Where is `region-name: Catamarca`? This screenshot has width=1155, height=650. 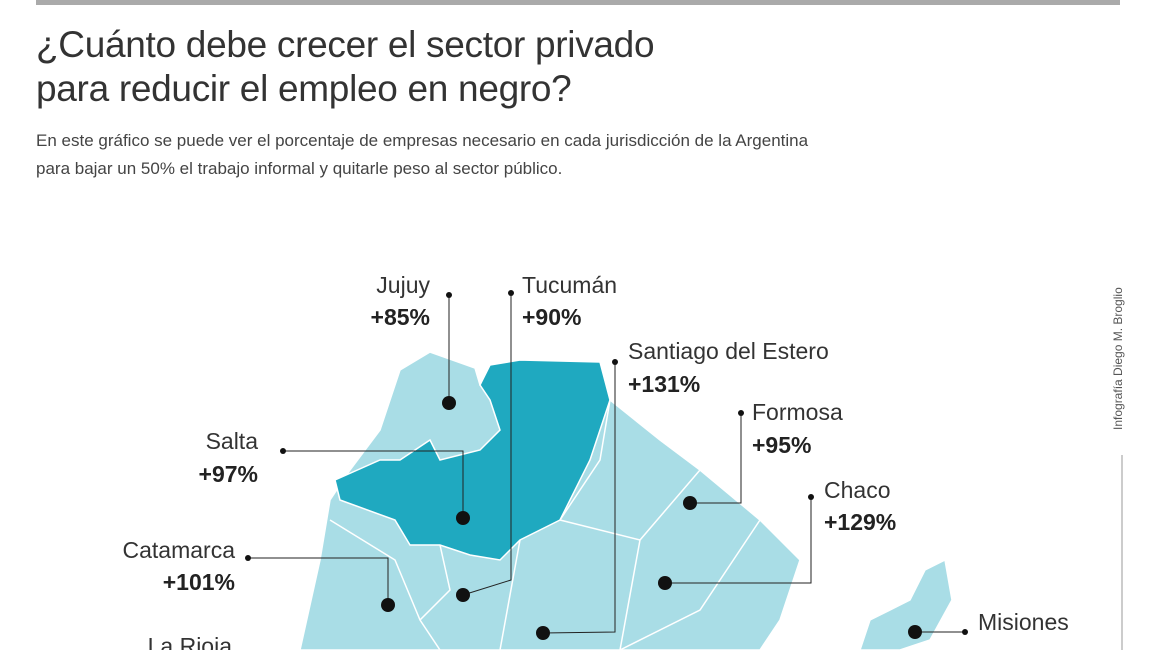 region-name: Catamarca is located at coordinates (179, 550).